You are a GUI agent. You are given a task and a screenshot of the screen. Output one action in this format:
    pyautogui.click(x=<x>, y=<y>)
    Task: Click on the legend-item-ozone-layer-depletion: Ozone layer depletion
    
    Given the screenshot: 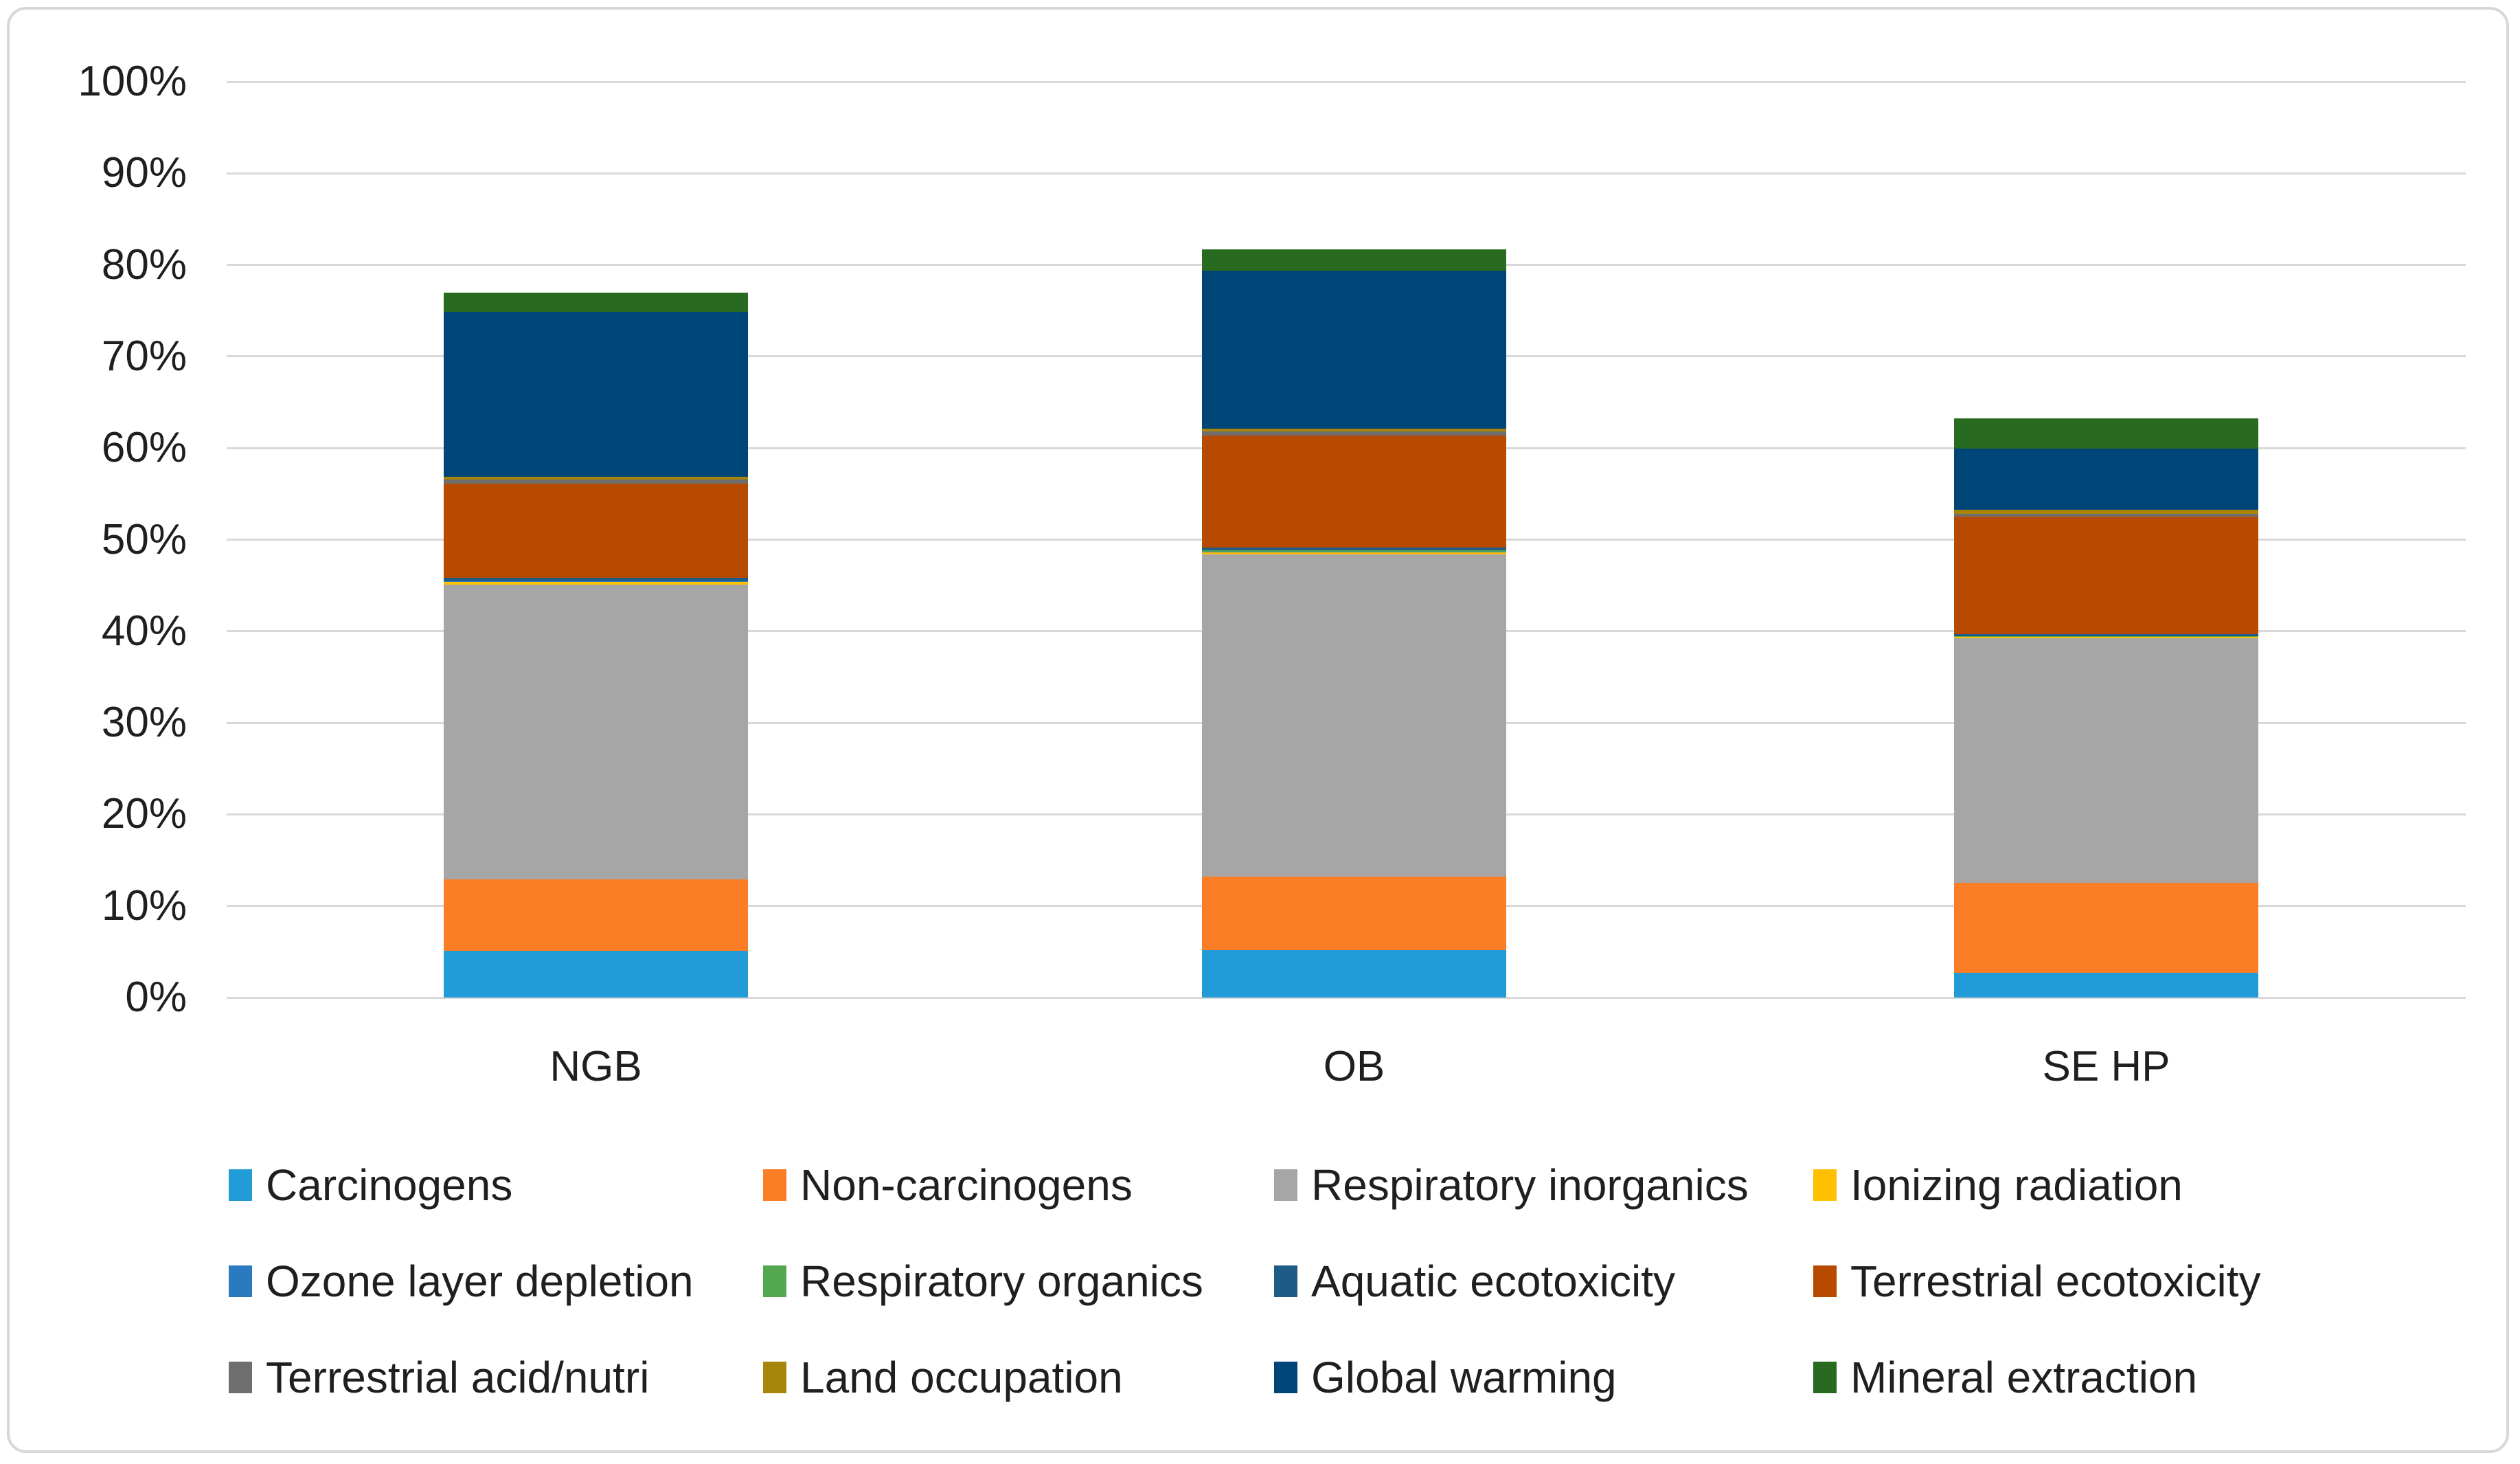 What is the action you would take?
    pyautogui.click(x=461, y=1281)
    